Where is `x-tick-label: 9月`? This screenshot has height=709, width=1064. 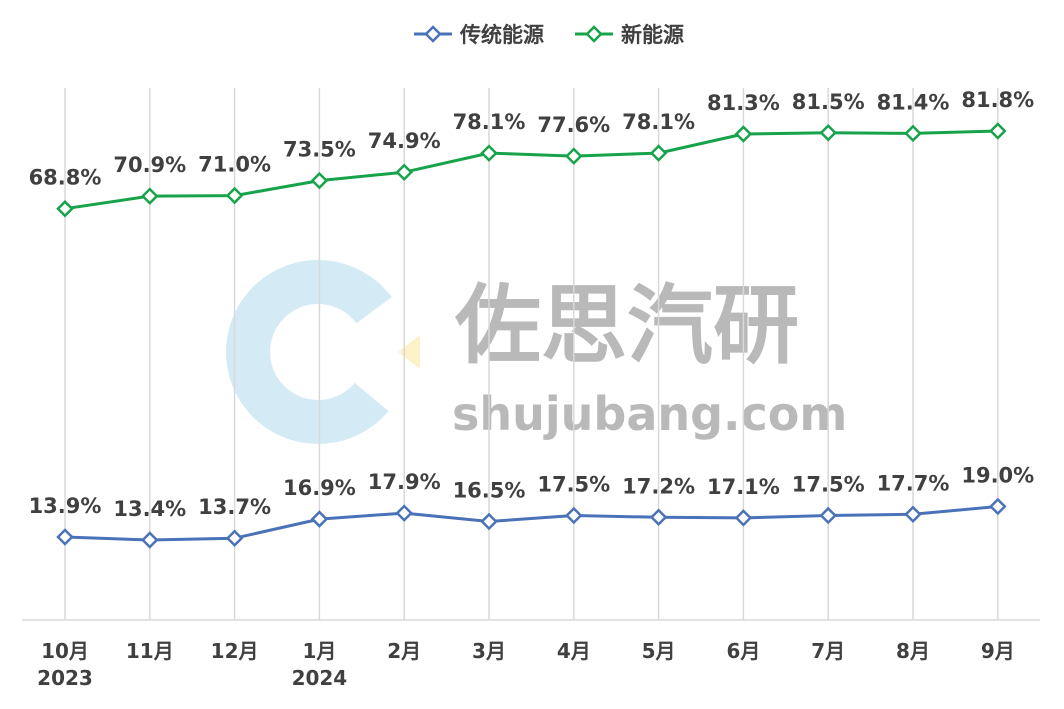 x-tick-label: 9月 is located at coordinates (998, 651).